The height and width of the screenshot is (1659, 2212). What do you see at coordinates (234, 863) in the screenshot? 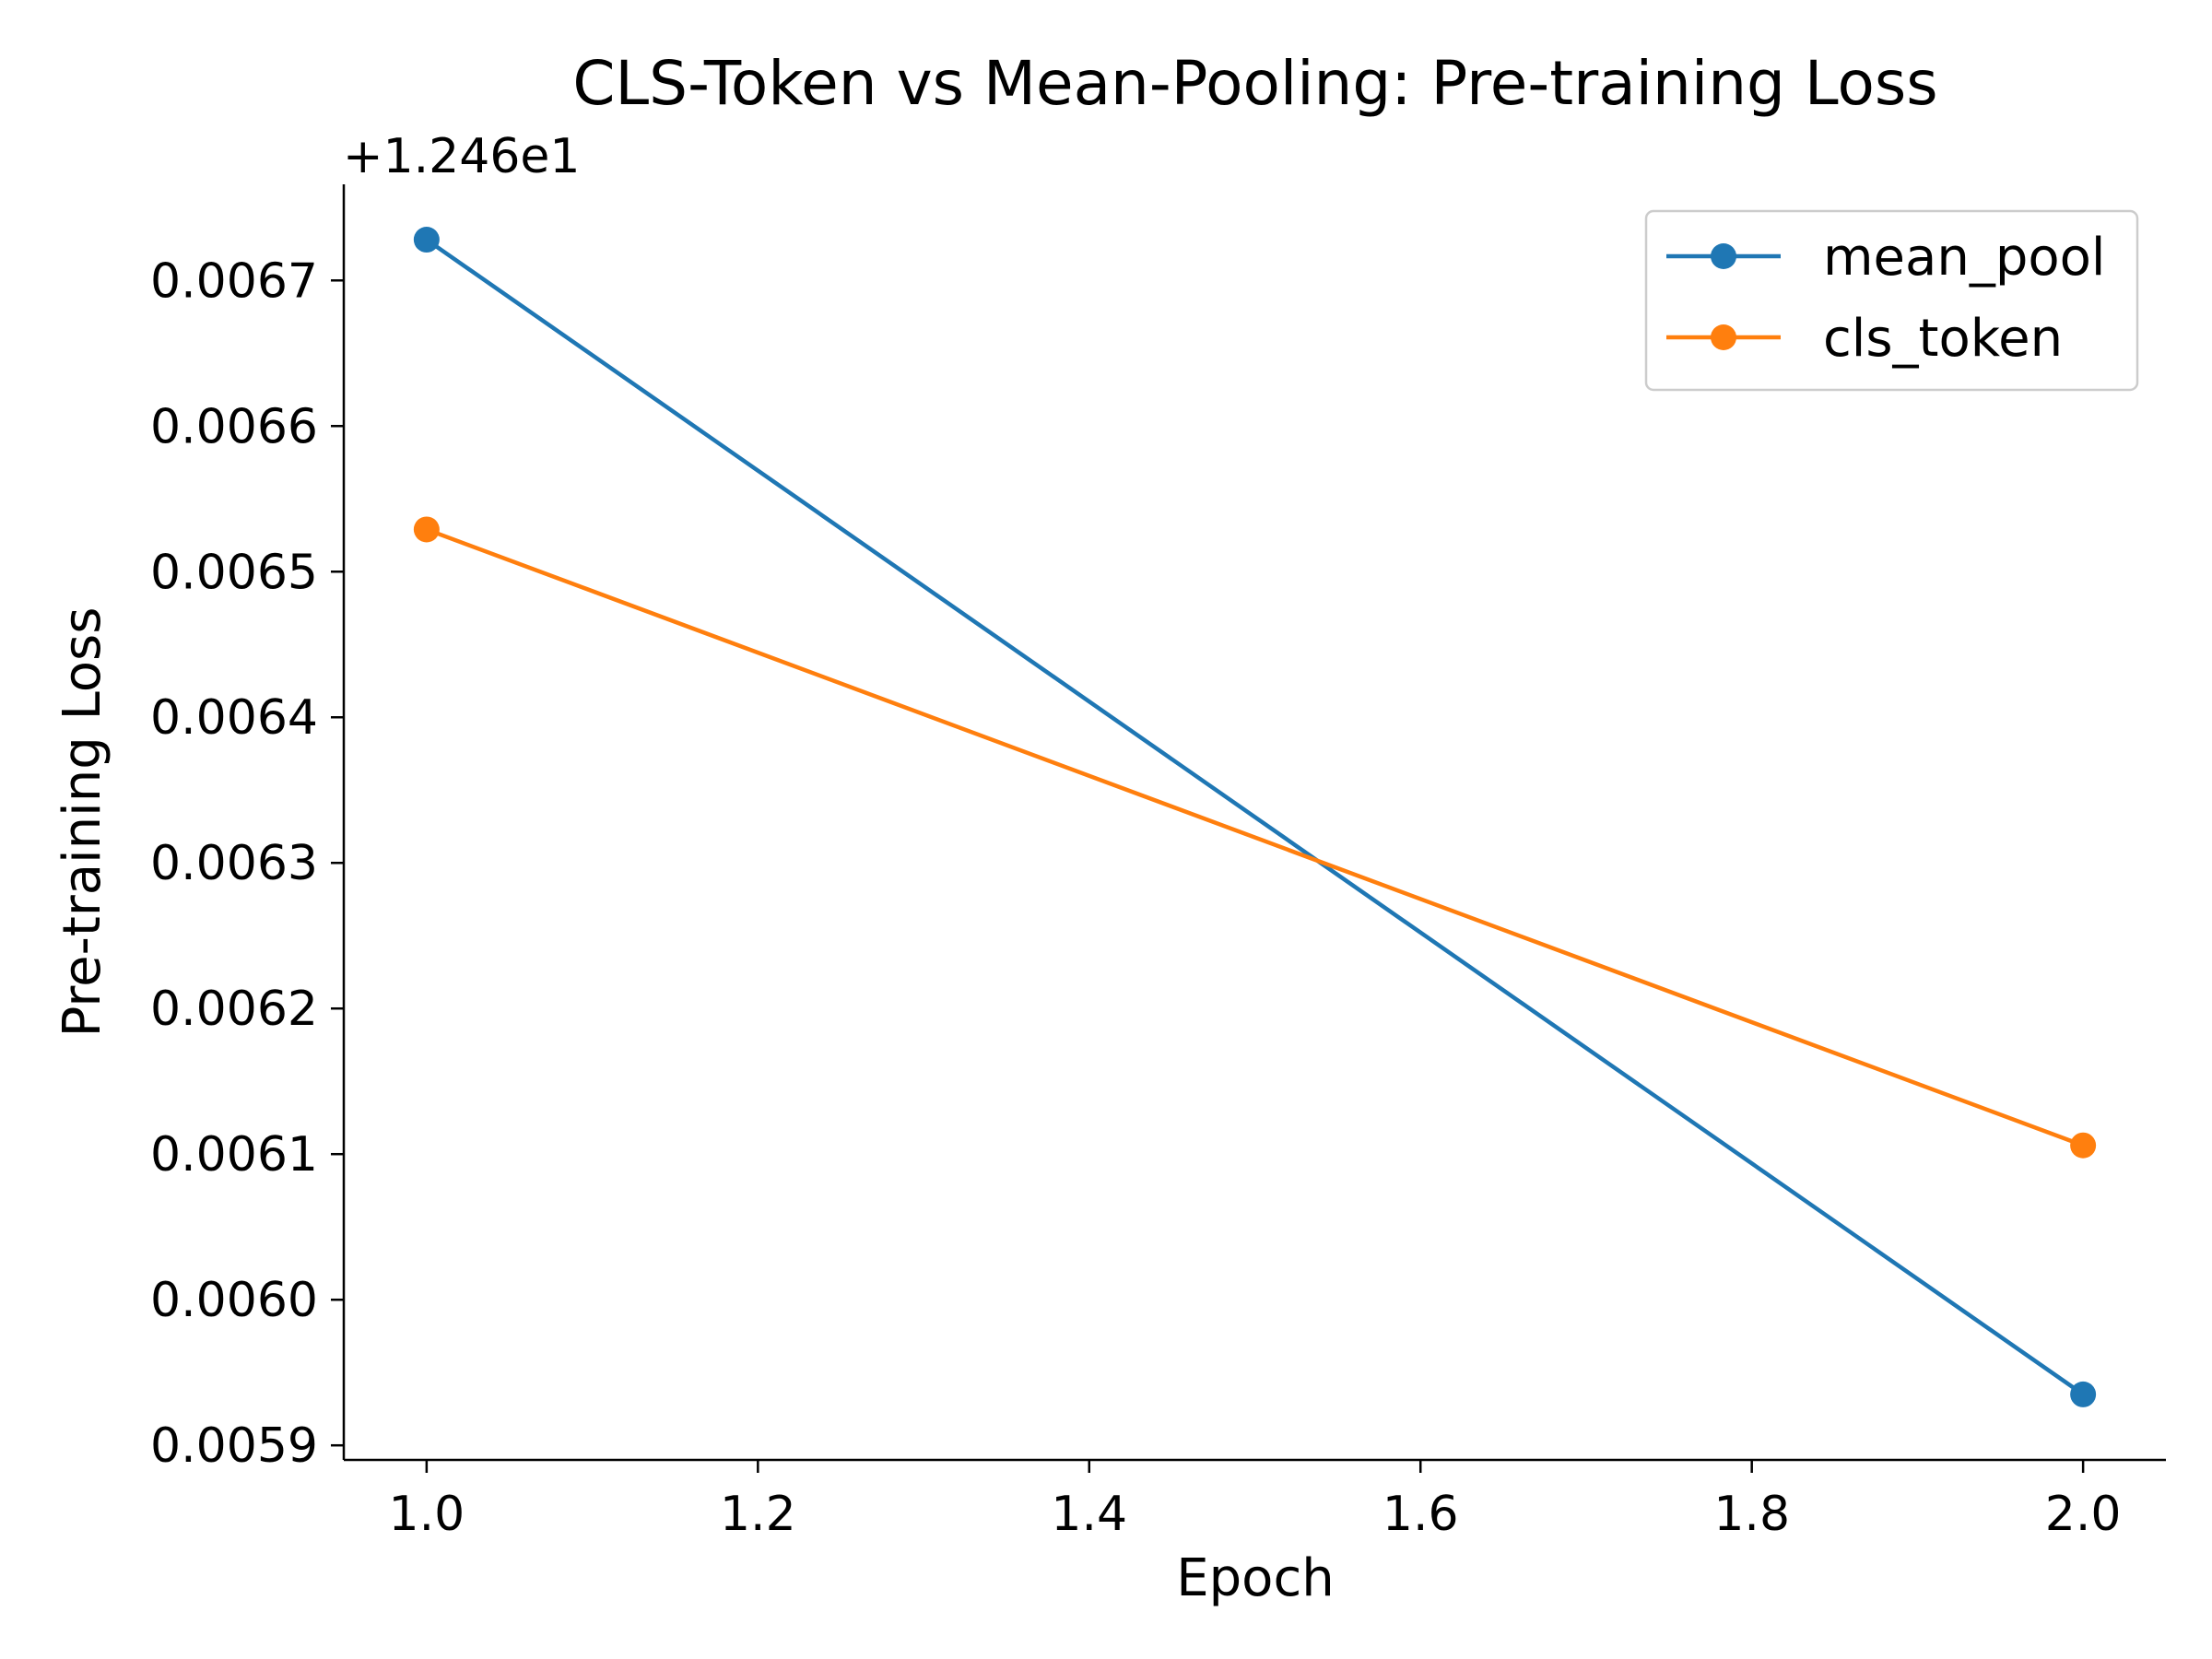
I see `y-tick-label: 0.0063` at bounding box center [234, 863].